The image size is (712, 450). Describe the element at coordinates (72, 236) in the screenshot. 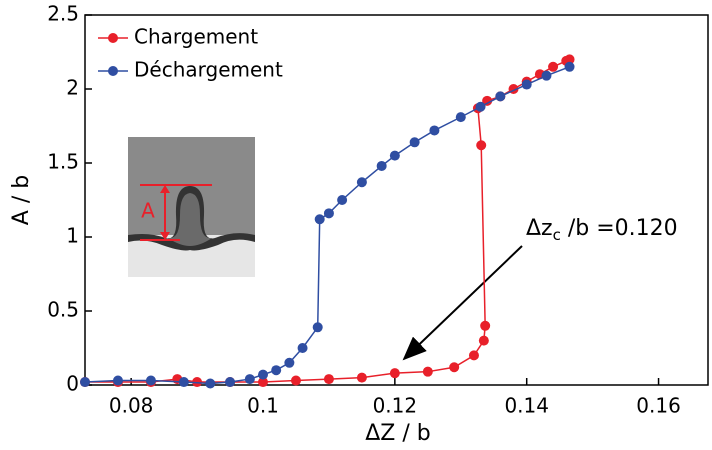

I see `y-tick-label: 1` at that location.